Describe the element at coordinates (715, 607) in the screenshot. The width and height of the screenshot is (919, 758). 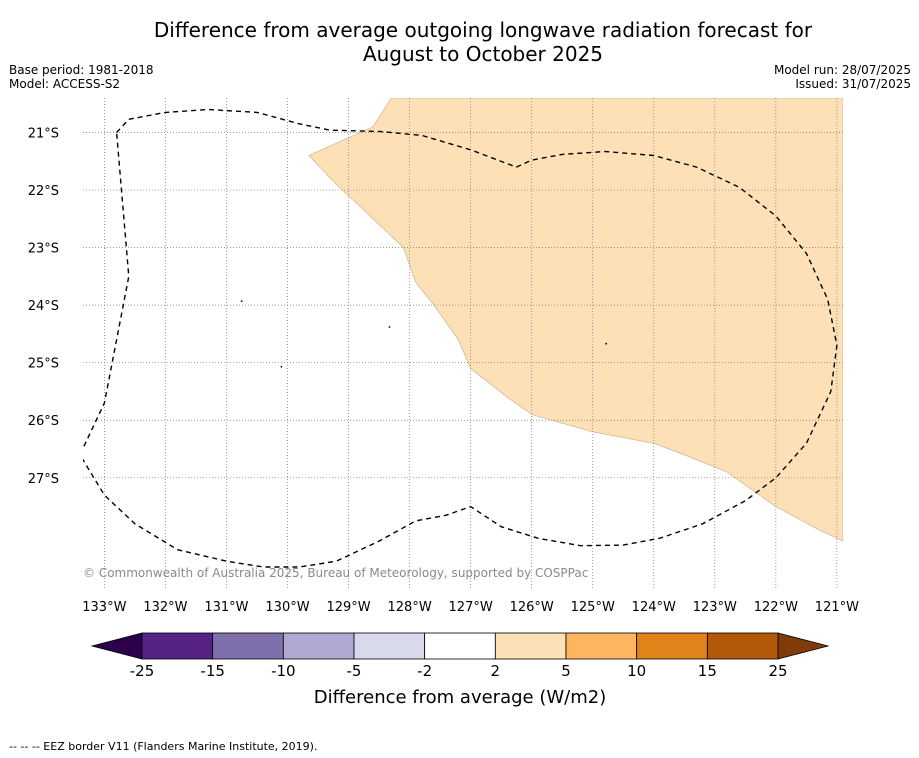
I see `lon-tick-label: 123°W` at that location.